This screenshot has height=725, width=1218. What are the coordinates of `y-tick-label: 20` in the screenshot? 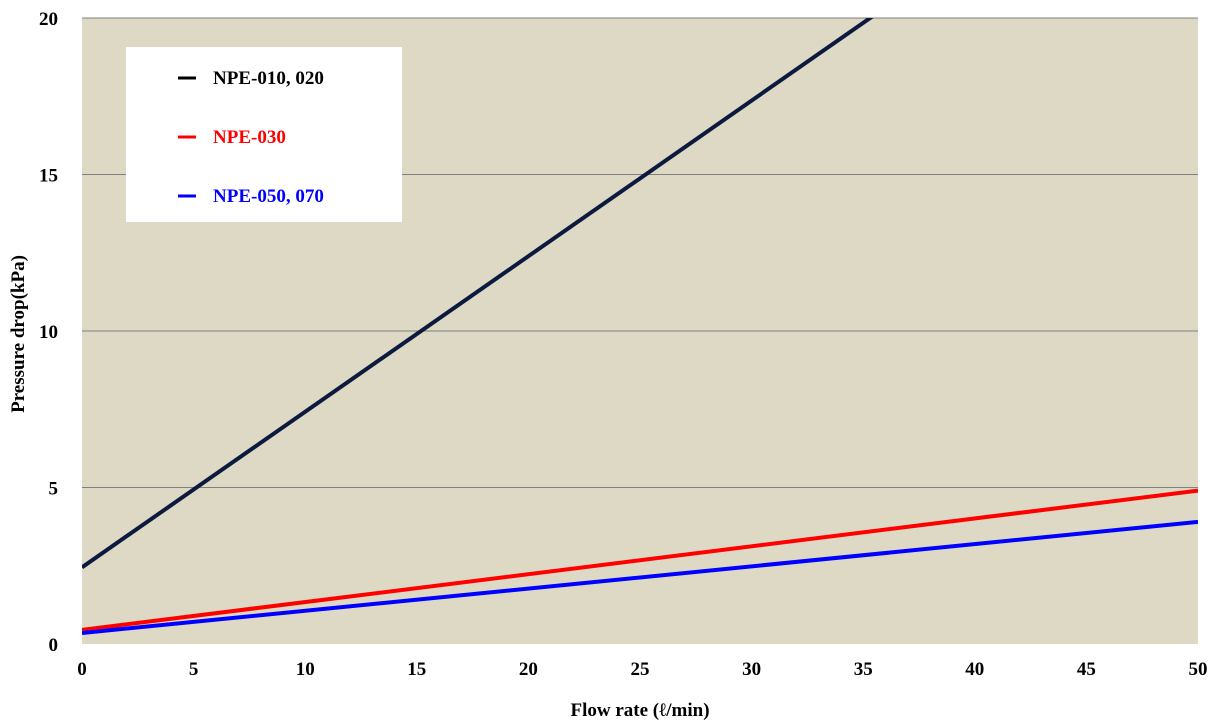 It's located at (48, 19).